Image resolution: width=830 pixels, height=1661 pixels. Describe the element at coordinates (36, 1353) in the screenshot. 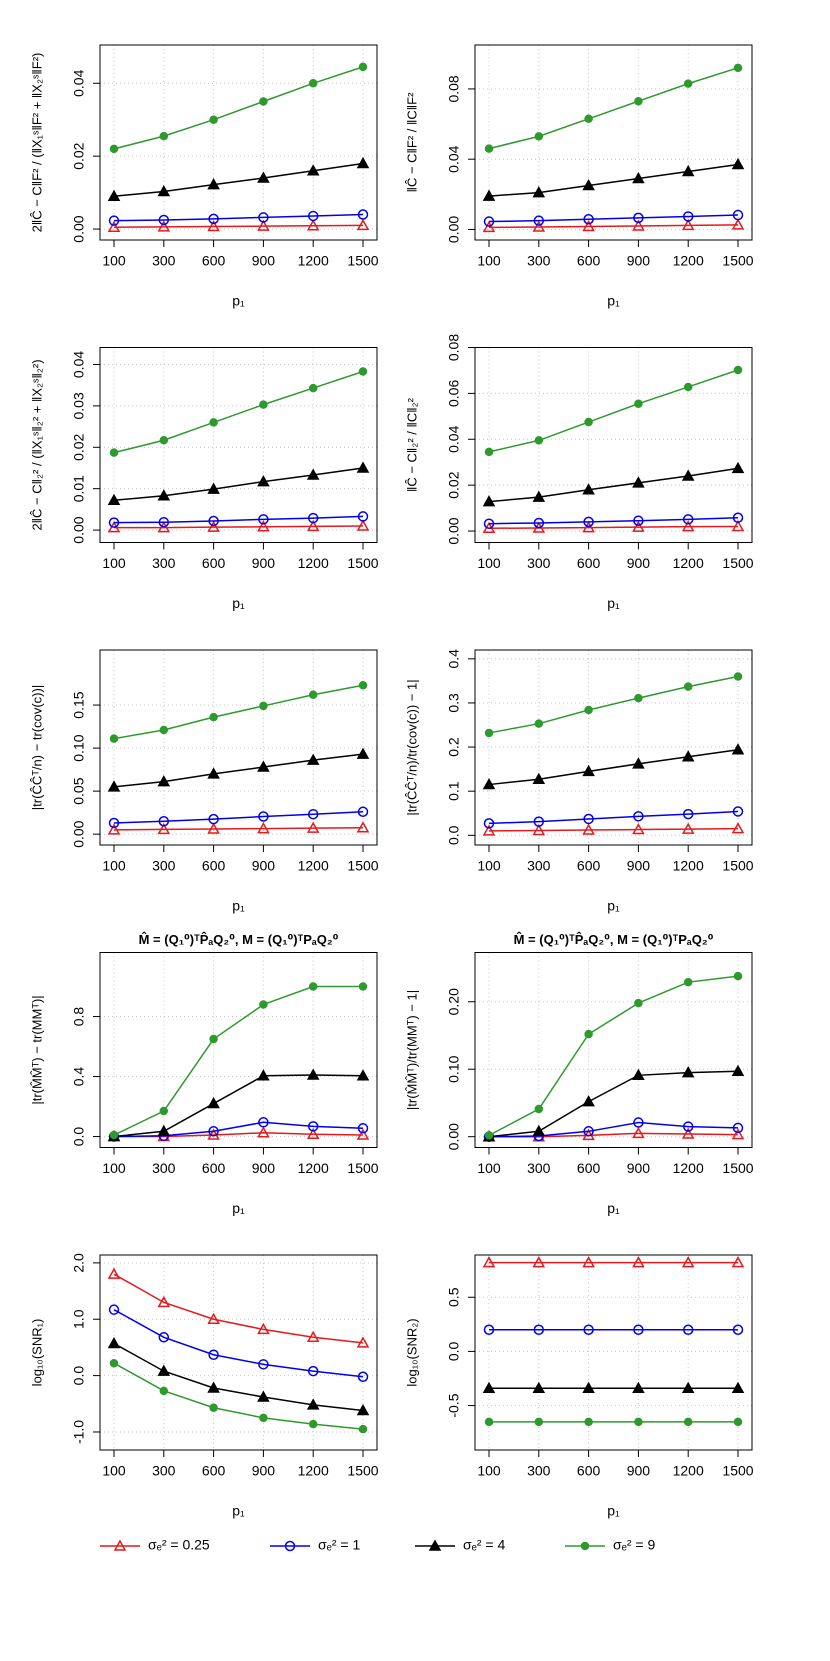

I see `y-axis-label: log₁₀(SNR₁)` at that location.